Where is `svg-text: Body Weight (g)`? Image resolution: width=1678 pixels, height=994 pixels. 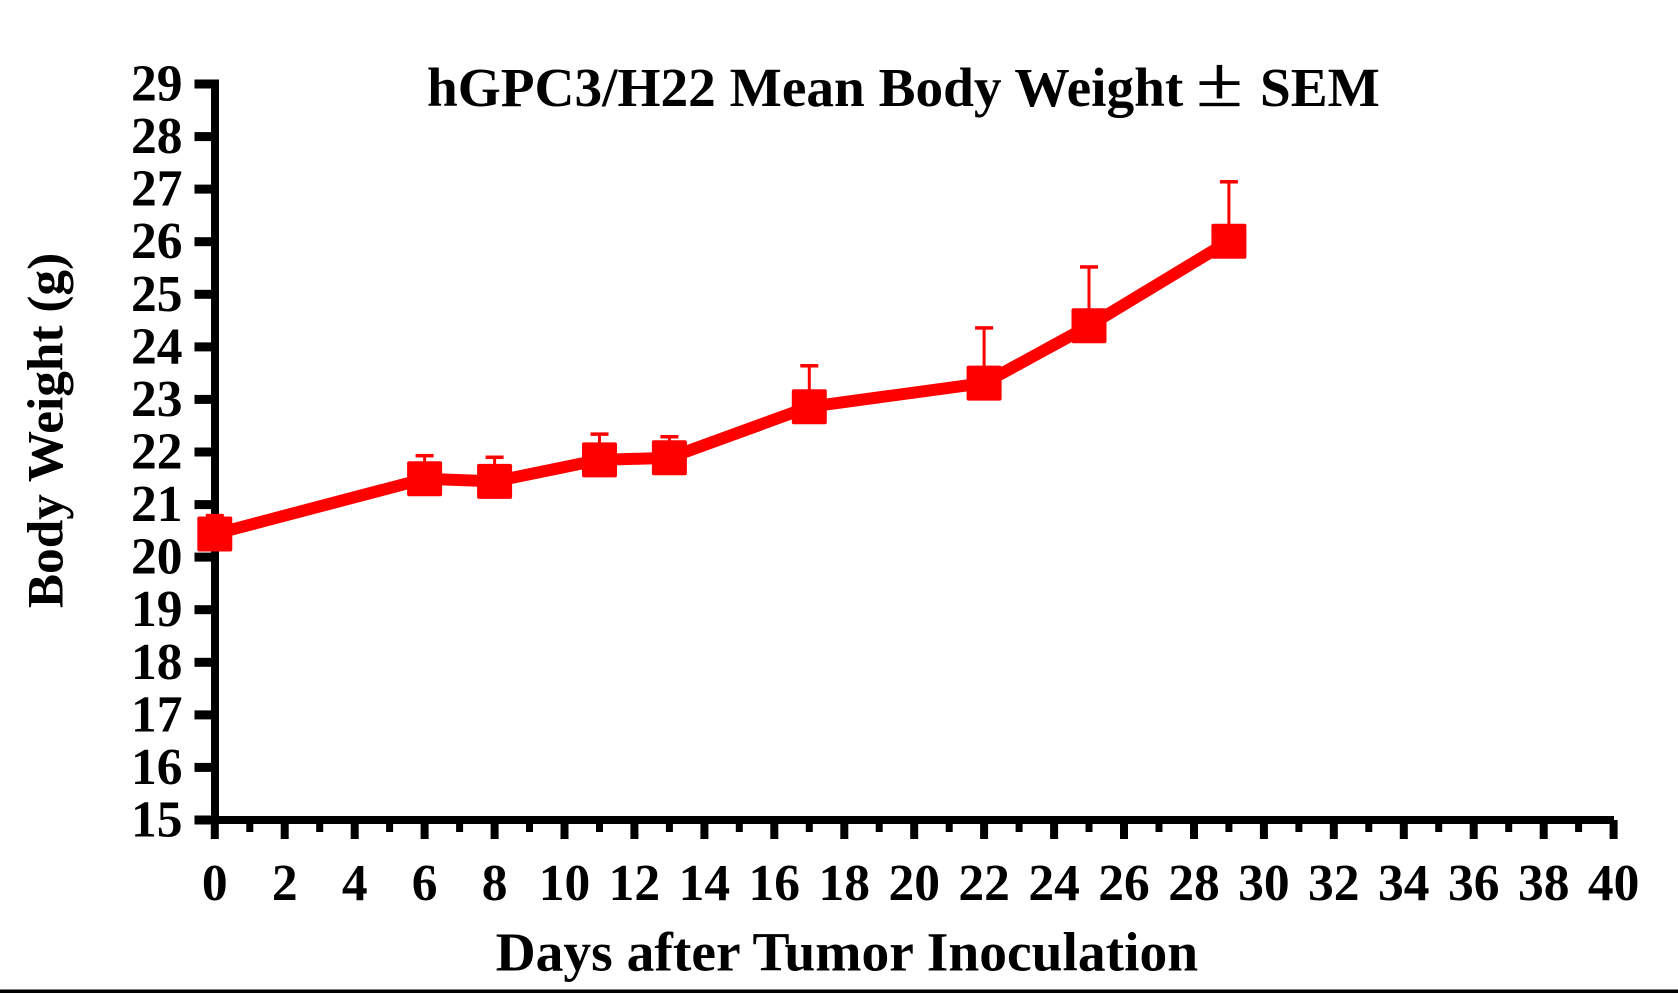
svg-text: Body Weight (g) is located at coordinates (46, 430).